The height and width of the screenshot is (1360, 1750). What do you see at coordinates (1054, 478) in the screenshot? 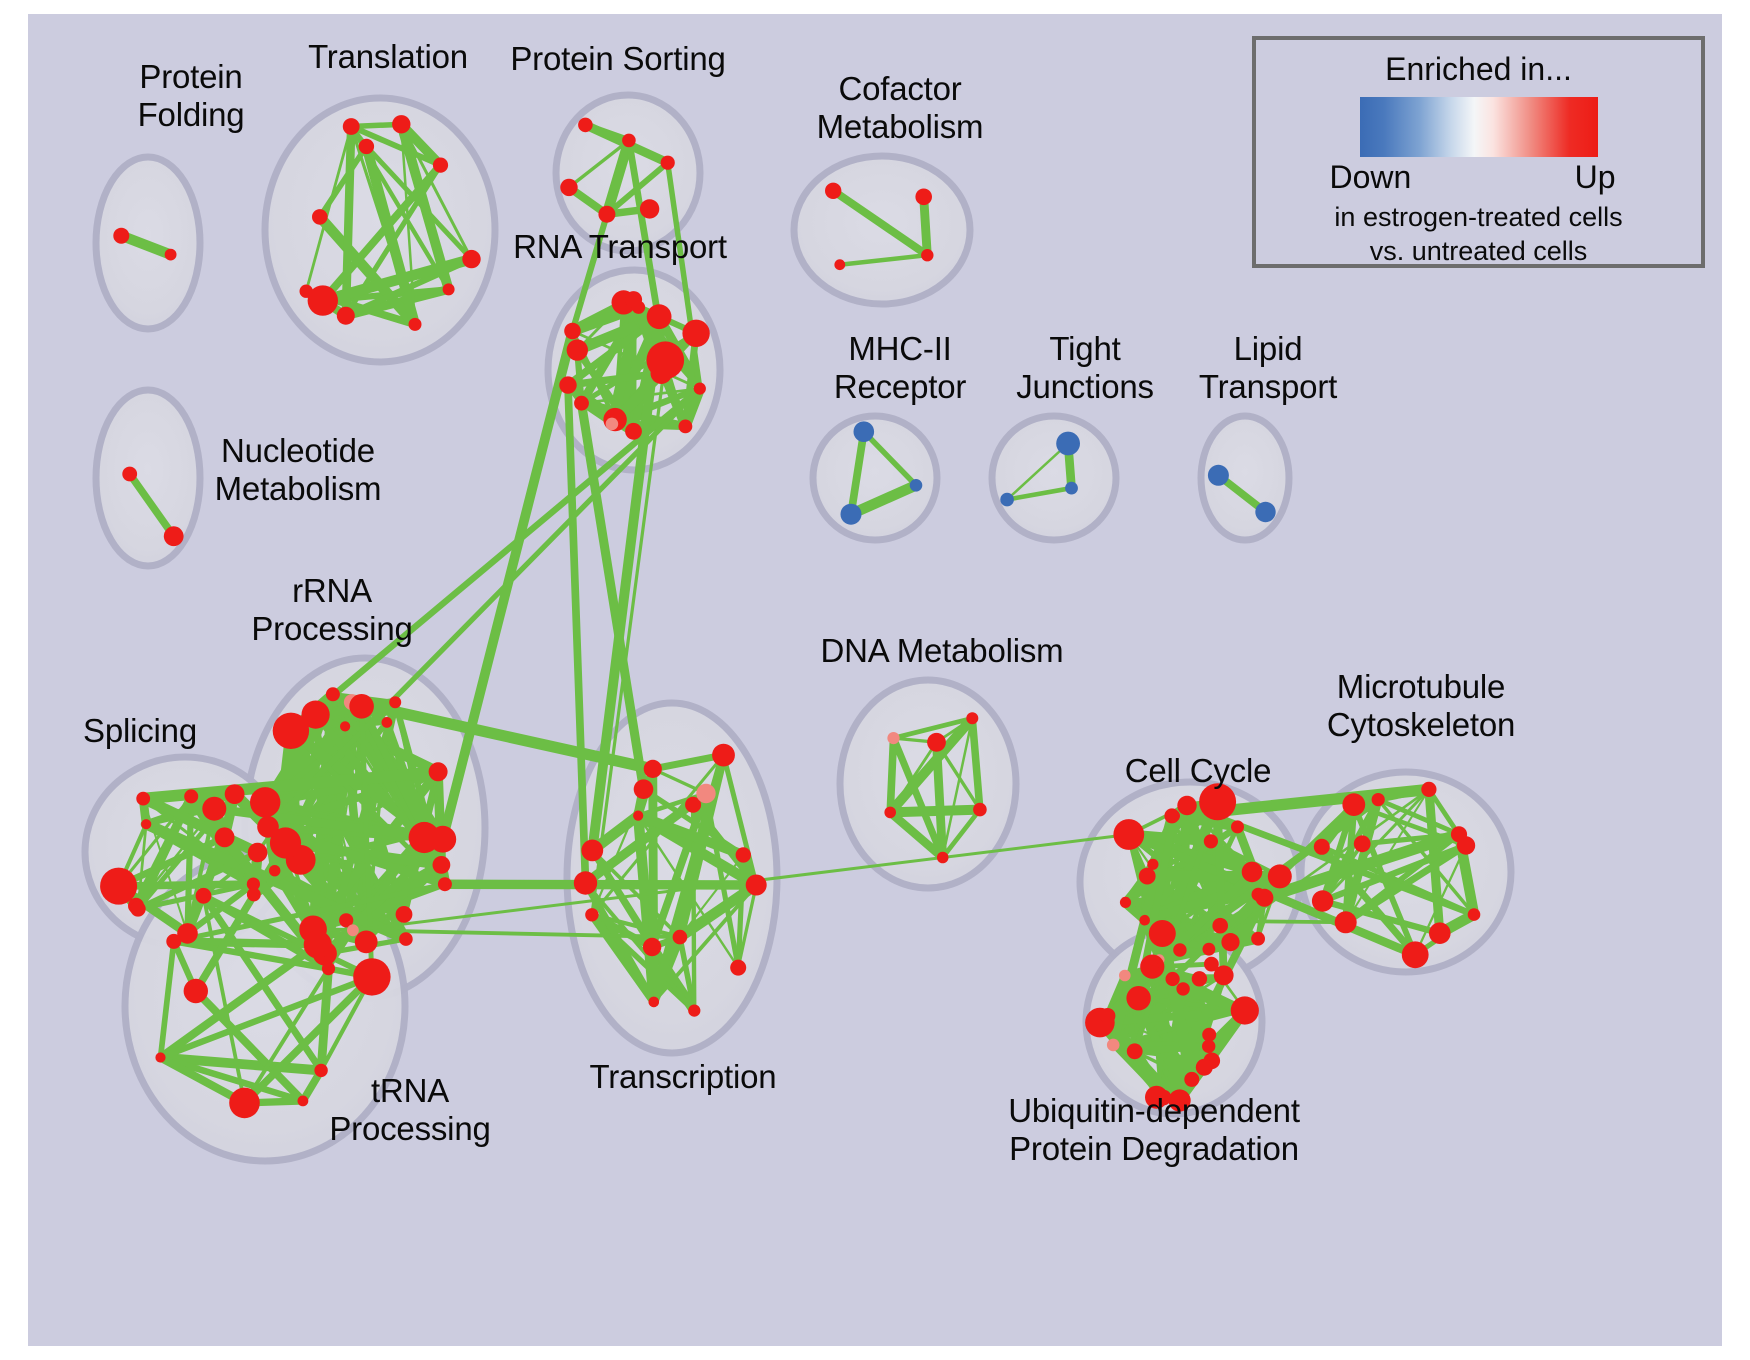
I see `cluster-ellipse-tight-junctions` at bounding box center [1054, 478].